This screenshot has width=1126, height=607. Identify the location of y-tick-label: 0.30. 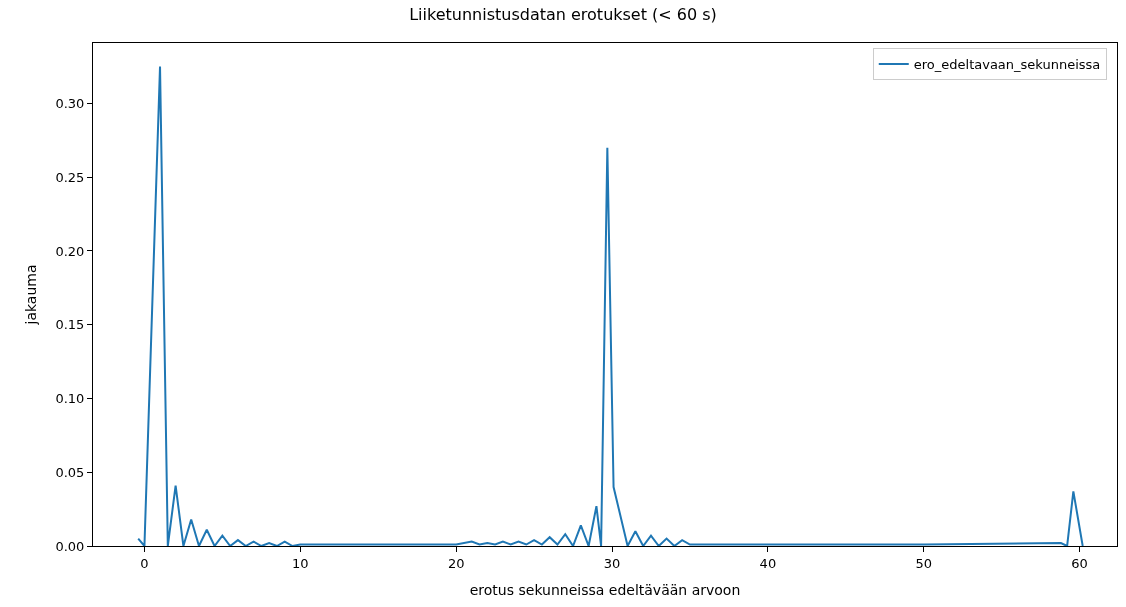
(70, 104).